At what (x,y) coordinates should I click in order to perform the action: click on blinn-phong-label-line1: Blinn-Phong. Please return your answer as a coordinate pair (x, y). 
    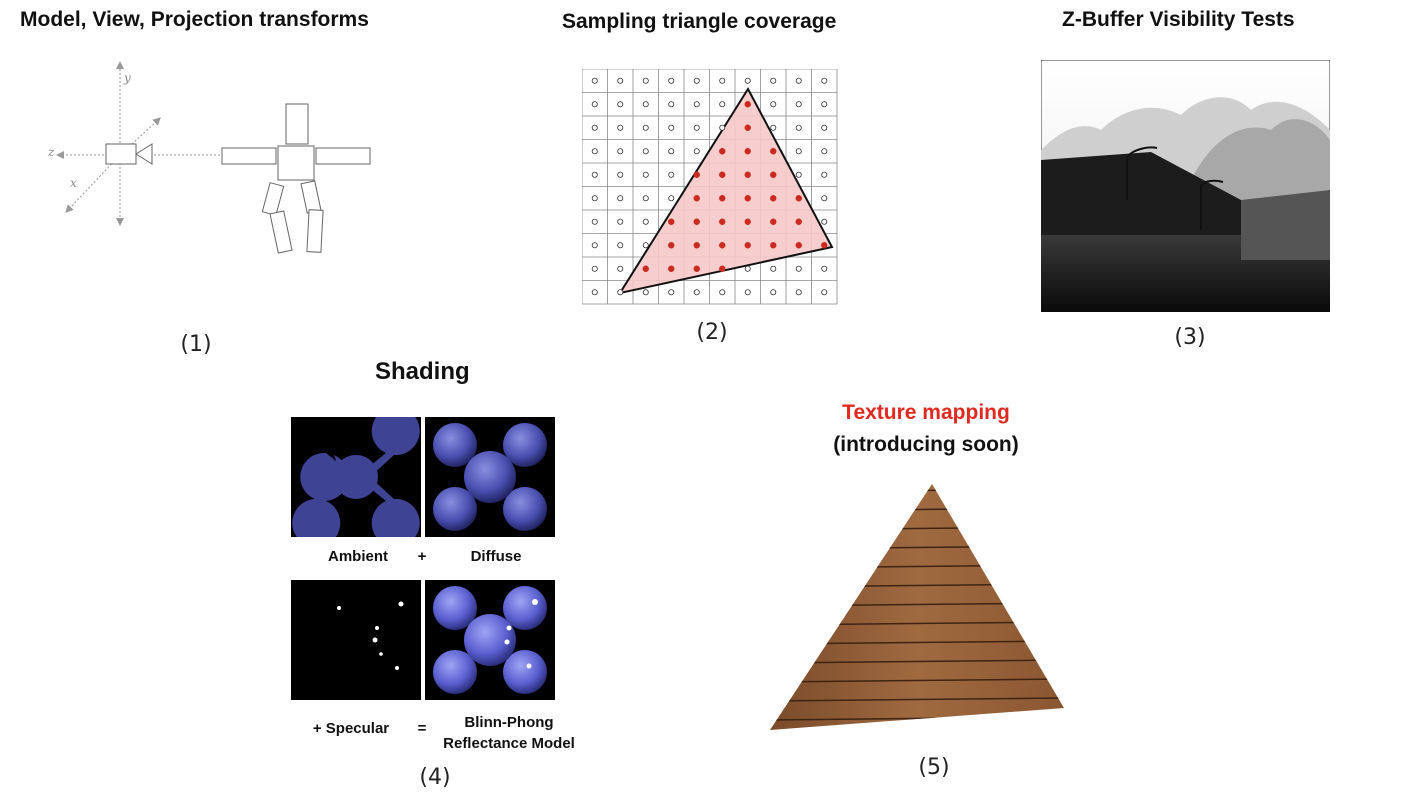
    Looking at the image, I should click on (509, 722).